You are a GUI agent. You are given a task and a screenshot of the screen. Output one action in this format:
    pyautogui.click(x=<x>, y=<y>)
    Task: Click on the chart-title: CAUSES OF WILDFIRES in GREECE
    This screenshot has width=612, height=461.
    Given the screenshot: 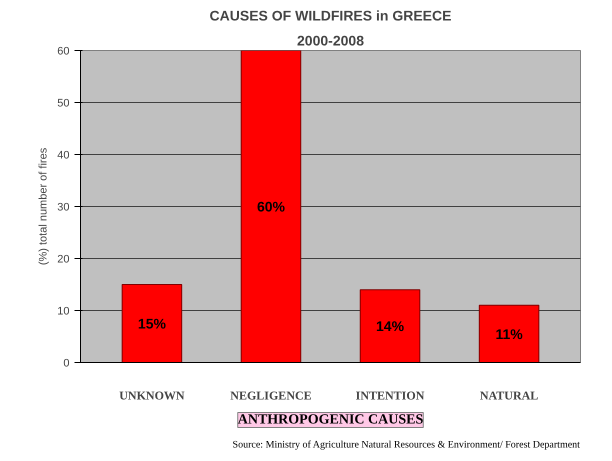 What is the action you would take?
    pyautogui.click(x=331, y=16)
    